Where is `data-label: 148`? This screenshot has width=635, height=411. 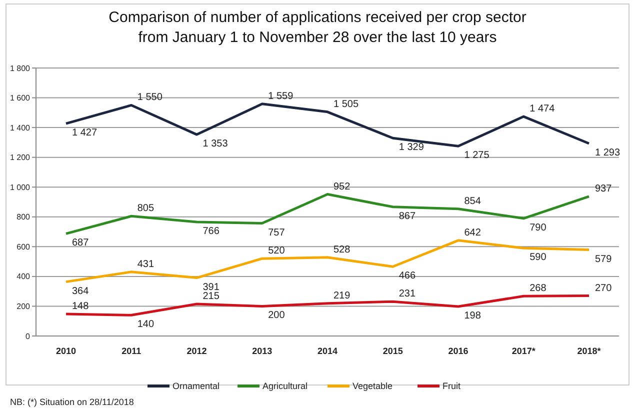 data-label: 148 is located at coordinates (81, 306).